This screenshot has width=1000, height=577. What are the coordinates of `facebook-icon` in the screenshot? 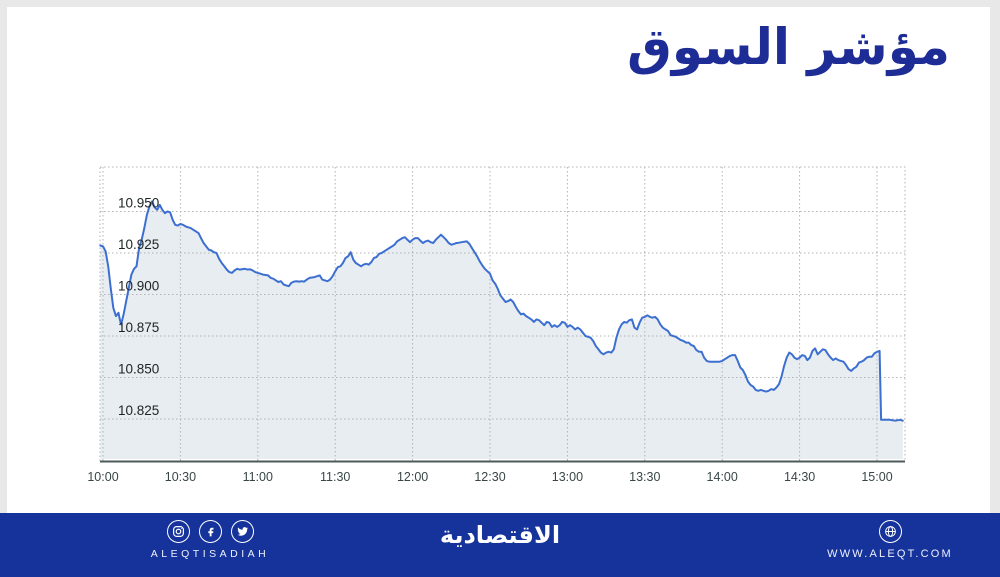 It's located at (210, 531).